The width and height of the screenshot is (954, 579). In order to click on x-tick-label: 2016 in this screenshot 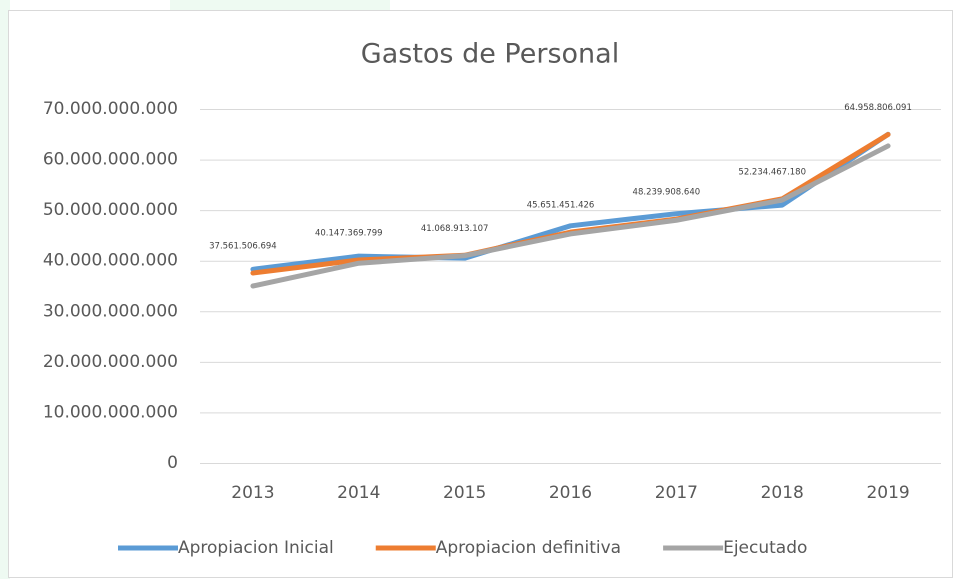, I will do `click(570, 493)`.